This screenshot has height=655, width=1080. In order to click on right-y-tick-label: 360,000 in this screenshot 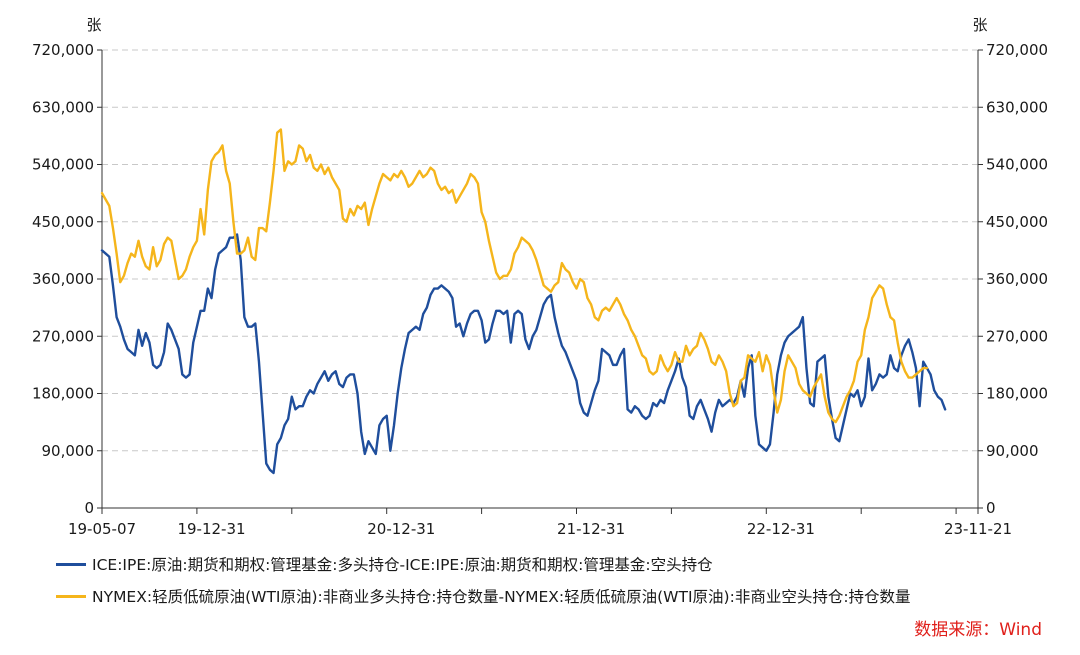, I will do `click(1017, 279)`.